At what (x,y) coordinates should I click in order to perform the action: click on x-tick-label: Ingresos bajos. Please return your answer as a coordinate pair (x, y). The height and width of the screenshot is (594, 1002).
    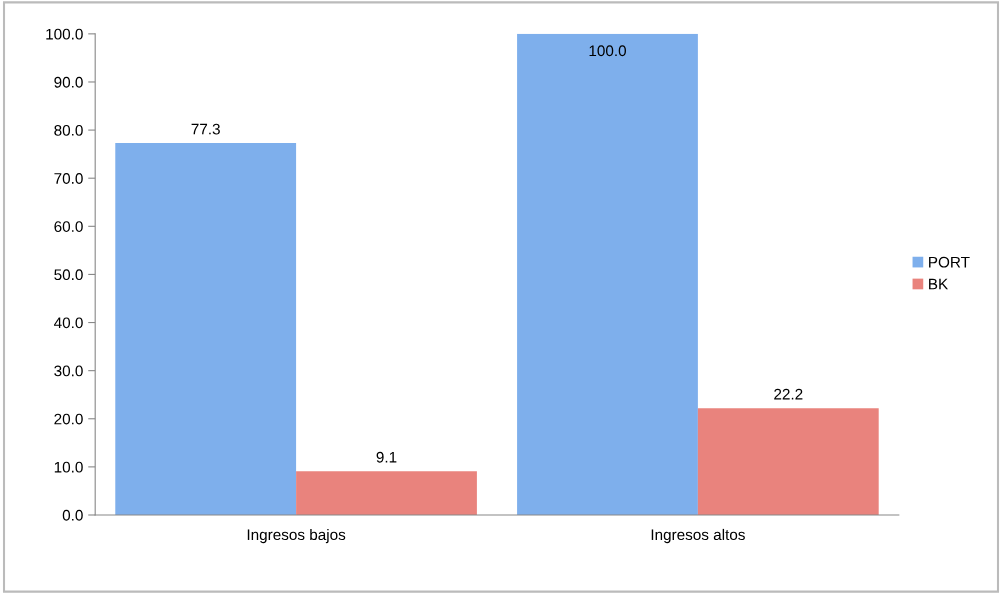
    Looking at the image, I should click on (296, 536).